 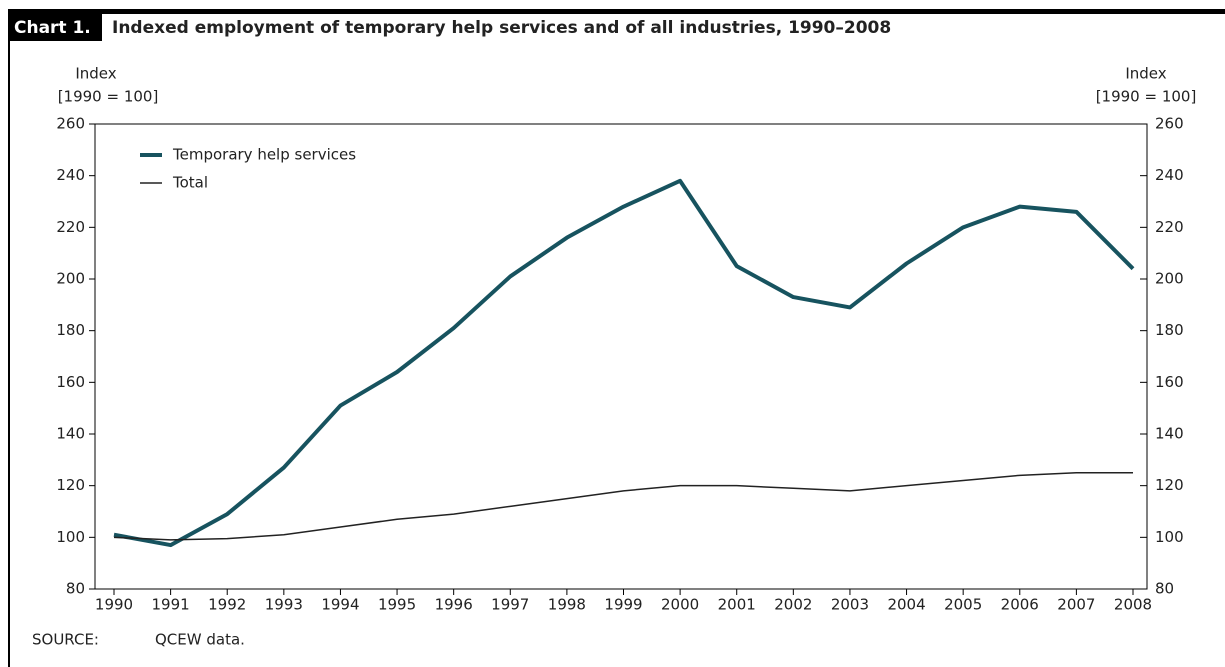 I want to click on x-tick-label: 2005, so click(x=963, y=605).